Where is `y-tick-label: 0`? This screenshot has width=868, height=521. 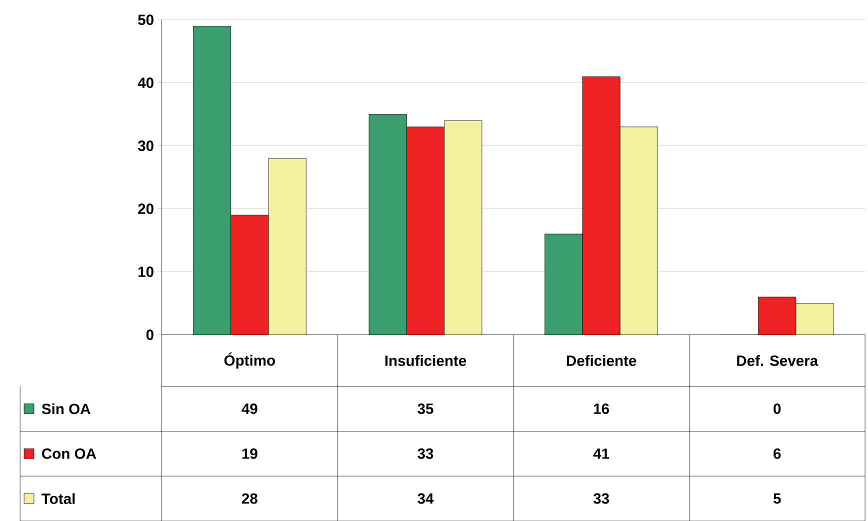
y-tick-label: 0 is located at coordinates (150, 335).